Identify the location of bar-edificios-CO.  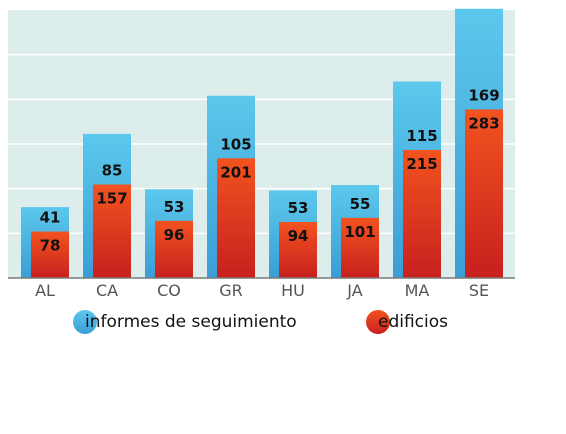
(174, 249).